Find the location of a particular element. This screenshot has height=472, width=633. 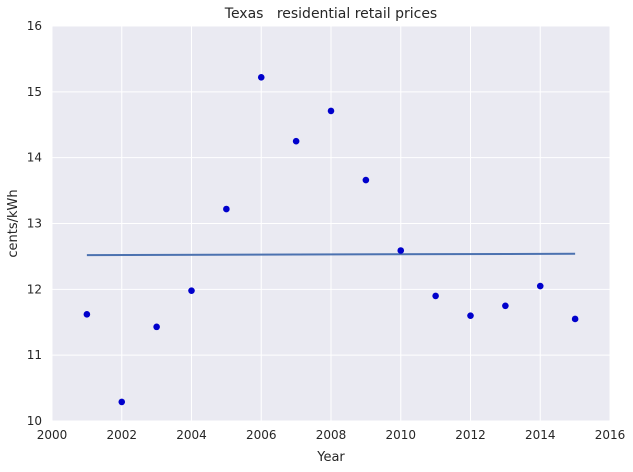

y-tick-label: 14 is located at coordinates (34, 158).